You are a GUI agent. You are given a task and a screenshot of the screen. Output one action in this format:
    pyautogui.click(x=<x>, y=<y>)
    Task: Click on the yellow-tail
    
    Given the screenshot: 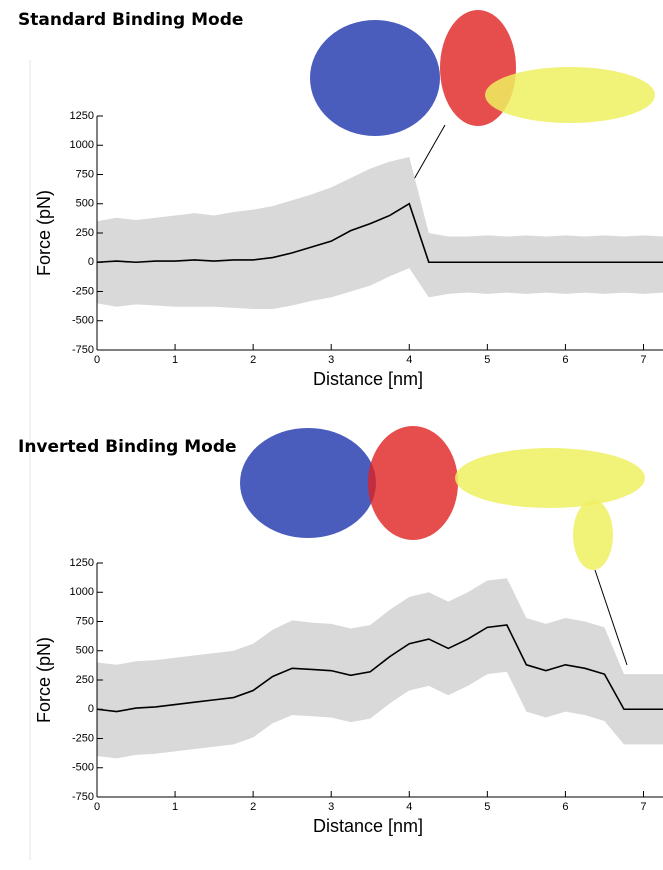 What is the action you would take?
    pyautogui.click(x=593, y=535)
    